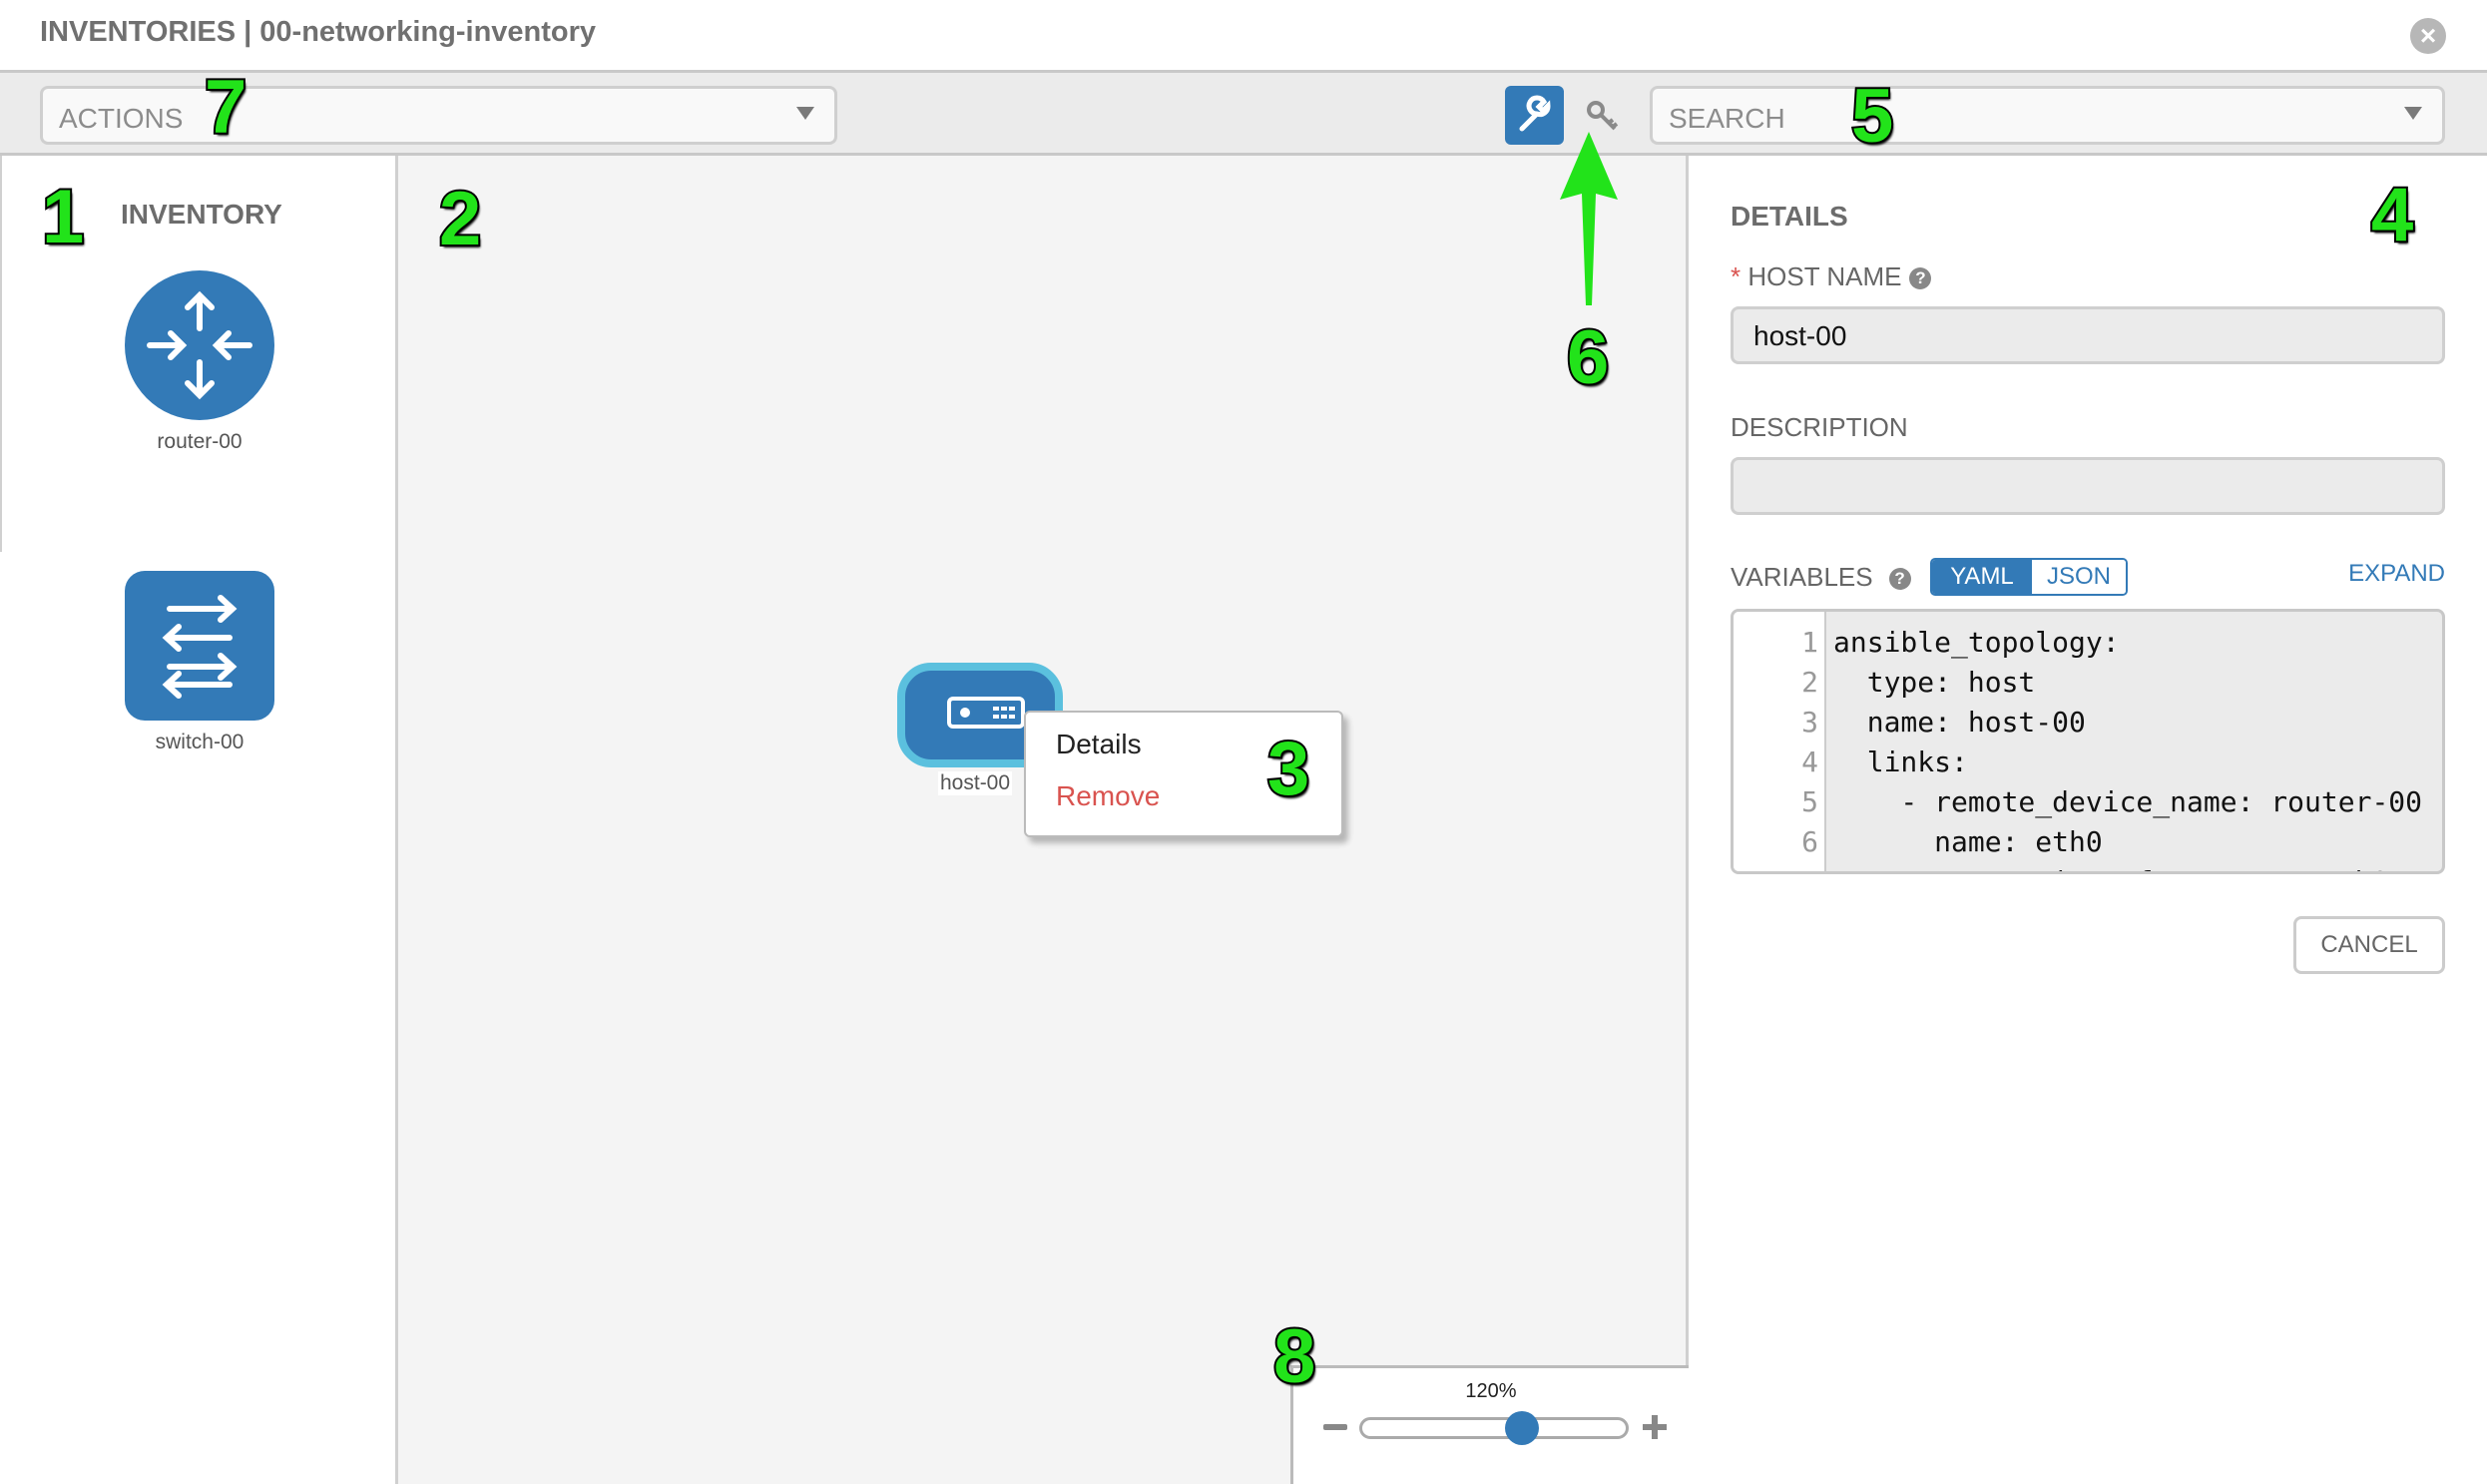 This screenshot has width=2487, height=1484. I want to click on zoom-control: 120%, so click(1489, 1424).